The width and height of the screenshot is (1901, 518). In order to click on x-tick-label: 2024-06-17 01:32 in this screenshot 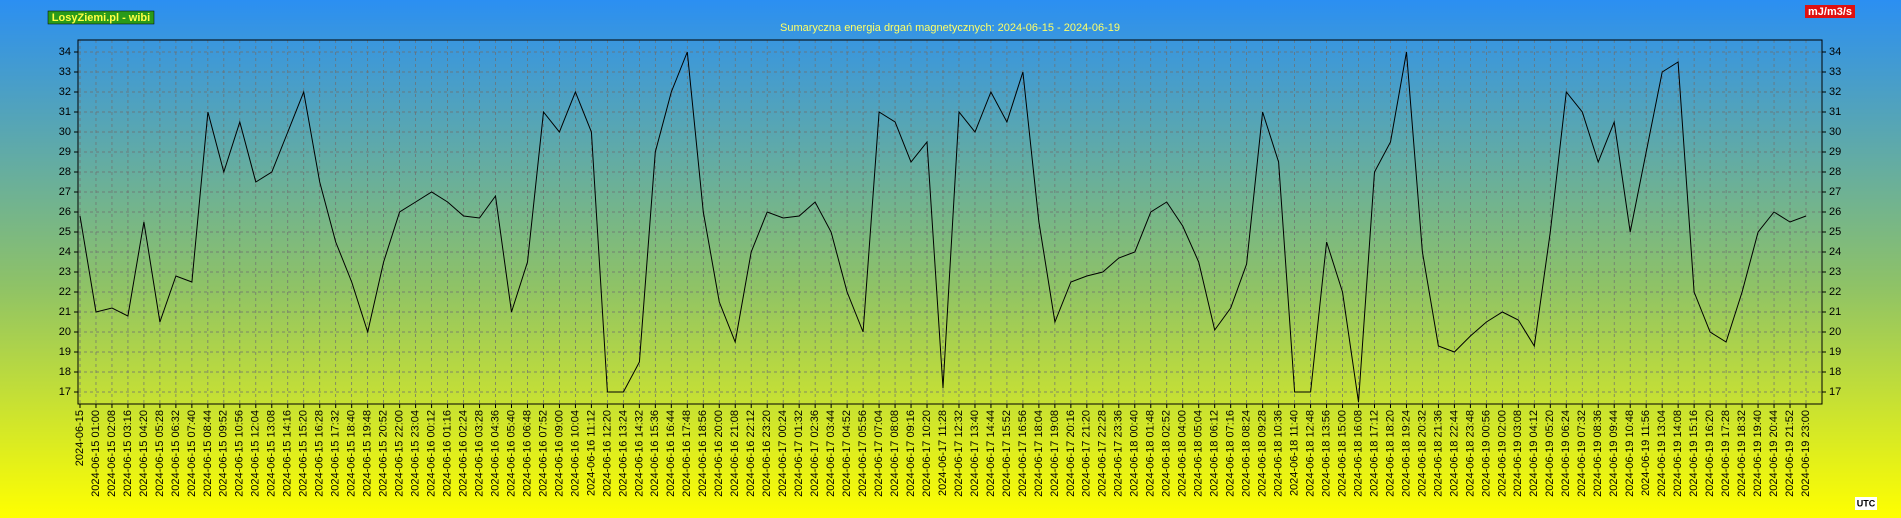, I will do `click(799, 453)`.